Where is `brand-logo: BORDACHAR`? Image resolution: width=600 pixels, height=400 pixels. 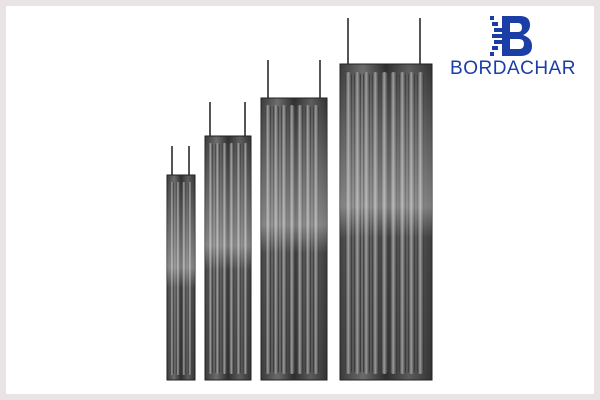 brand-logo: BORDACHAR is located at coordinates (513, 49).